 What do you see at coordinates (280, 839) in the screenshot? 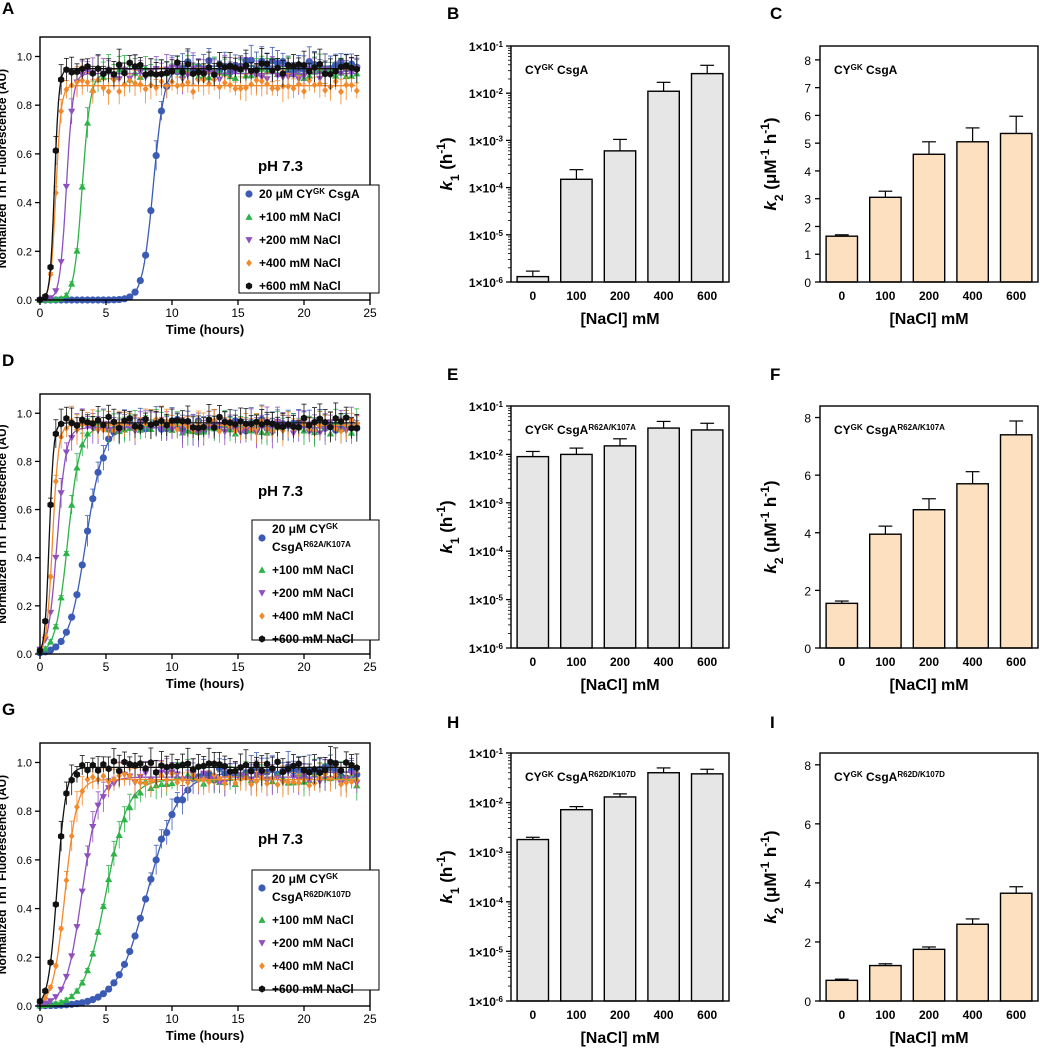
I see `condition-label: pH 7.3` at bounding box center [280, 839].